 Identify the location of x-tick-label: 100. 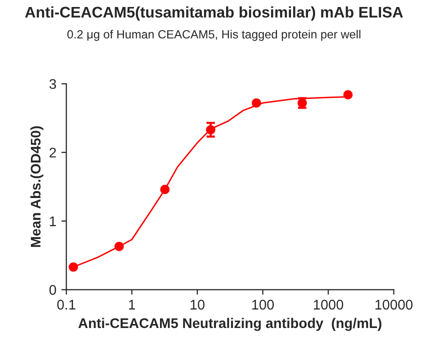
(263, 305).